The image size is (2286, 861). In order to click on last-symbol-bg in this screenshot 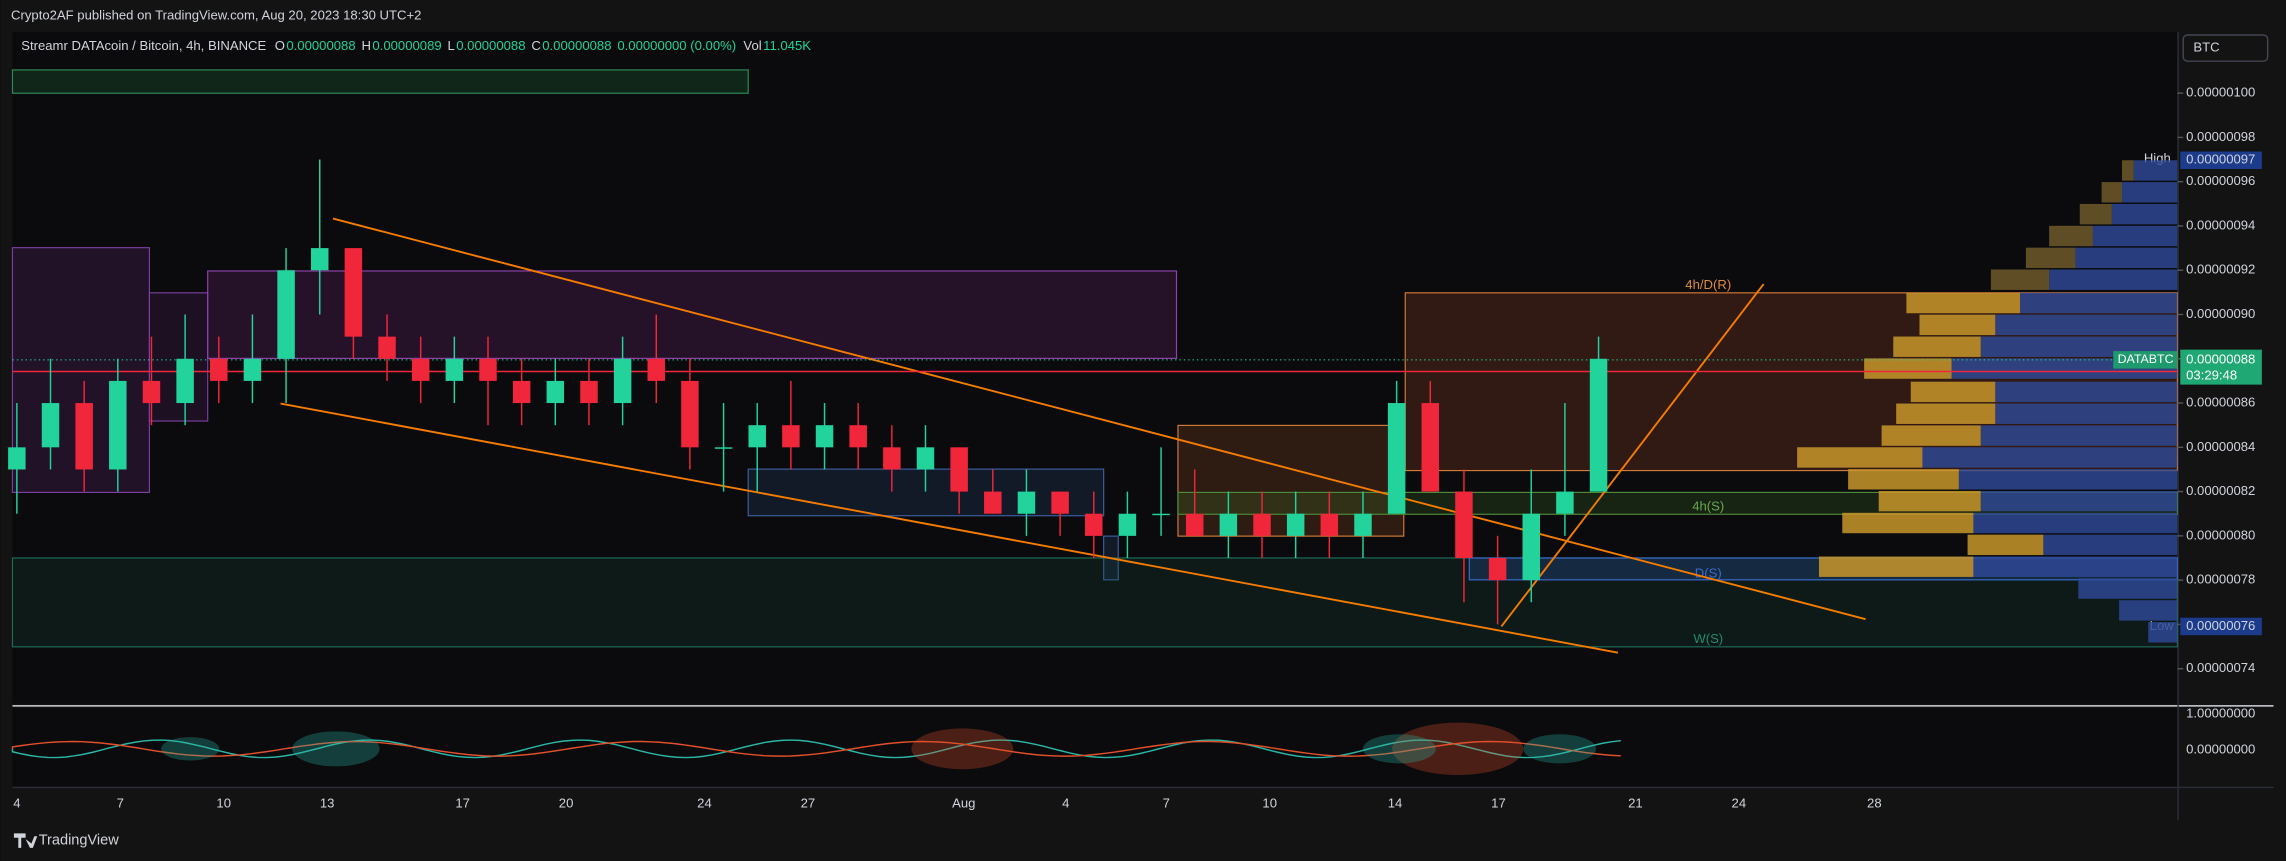, I will do `click(2145, 360)`.